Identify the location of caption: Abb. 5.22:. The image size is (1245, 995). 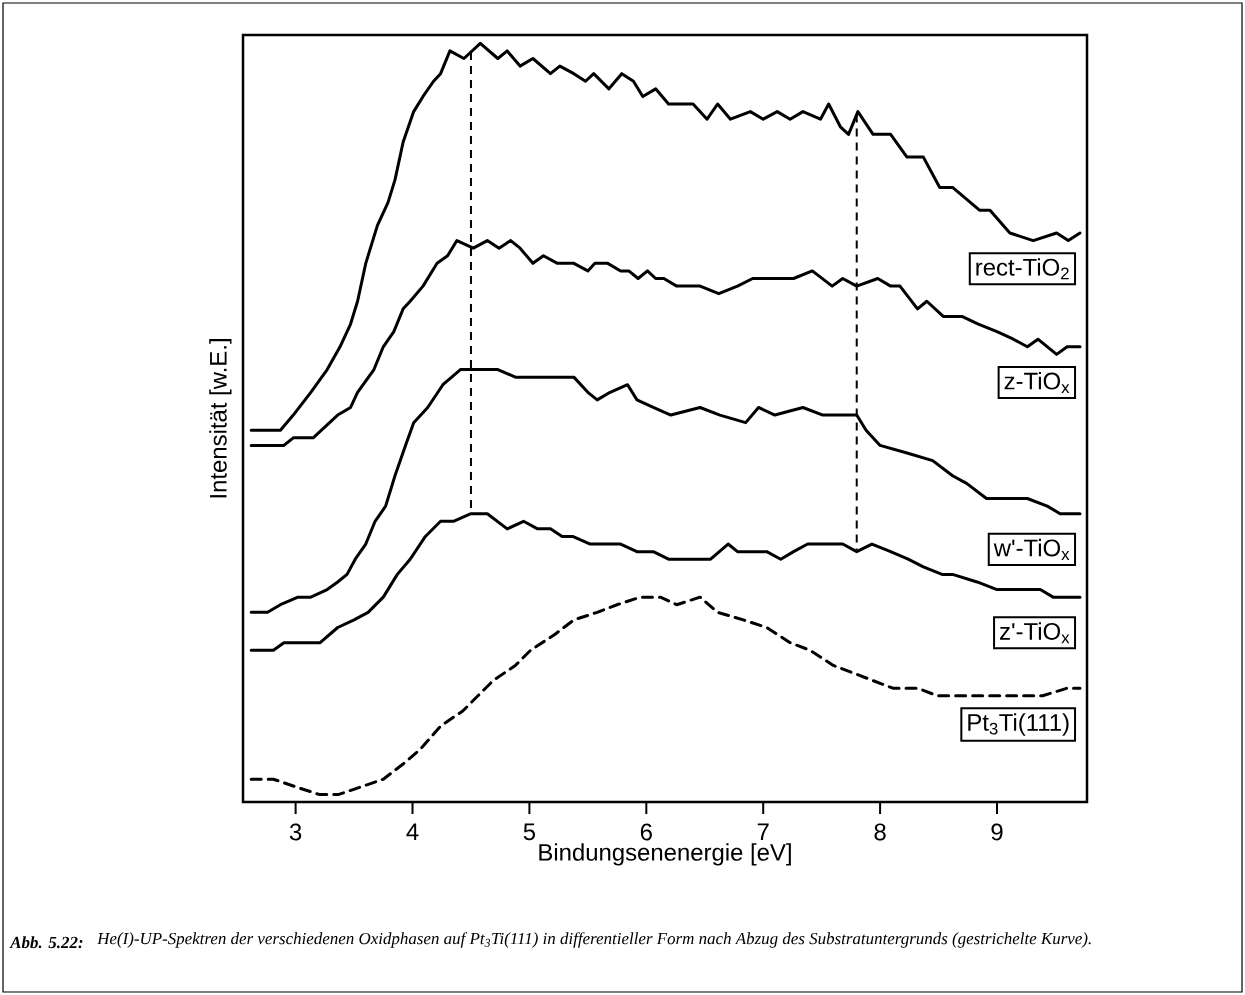
(46, 942).